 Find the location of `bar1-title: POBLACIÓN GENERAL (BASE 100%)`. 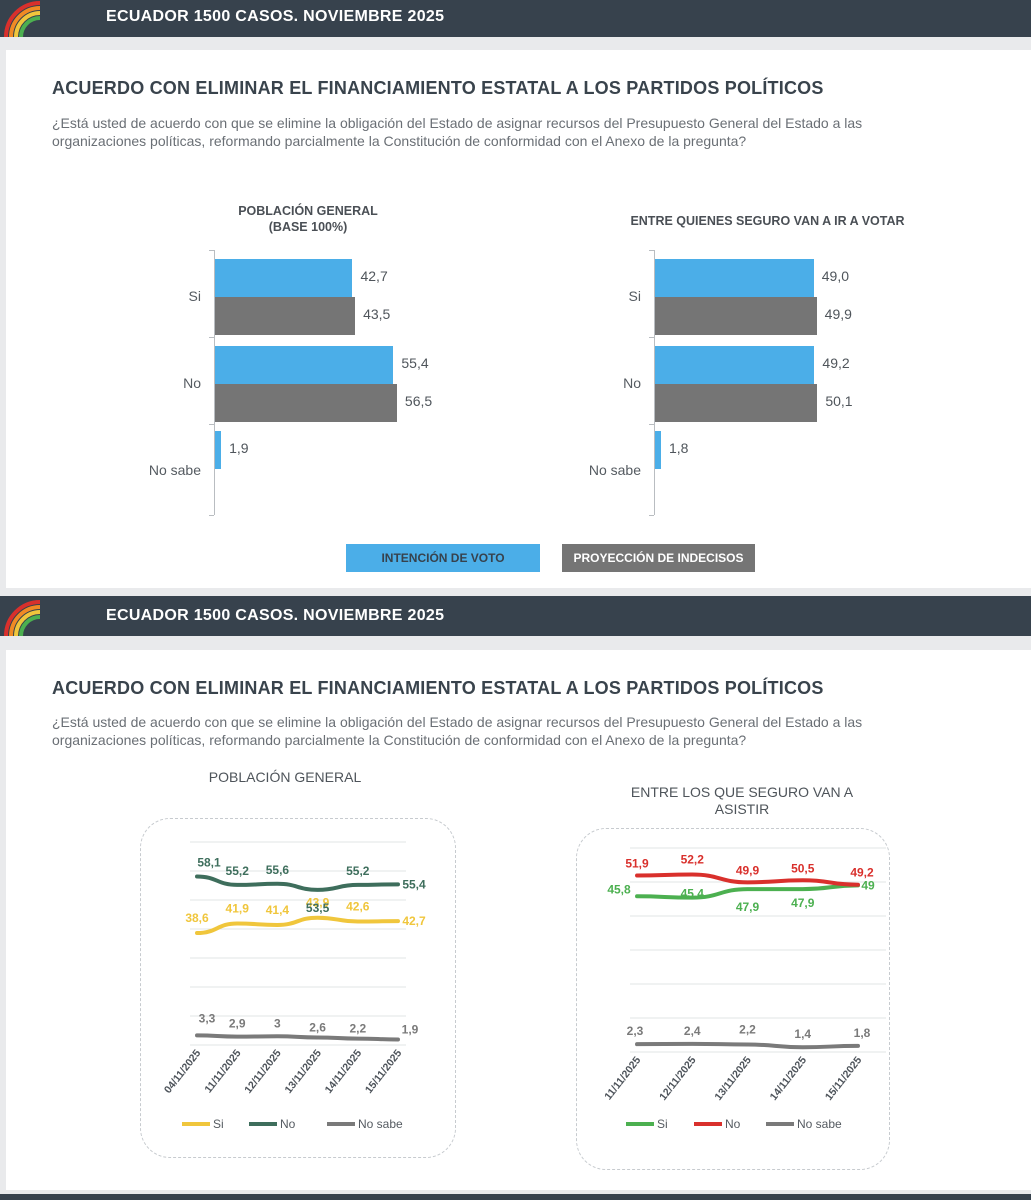

bar1-title: POBLACIÓN GENERAL (BASE 100%) is located at coordinates (308, 219).